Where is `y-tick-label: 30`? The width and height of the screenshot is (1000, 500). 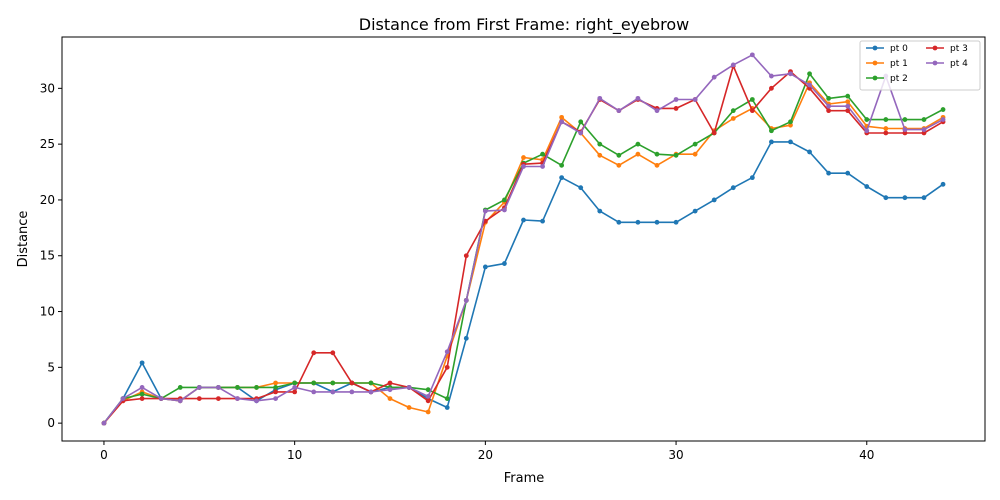
y-tick-label: 30 is located at coordinates (47, 88).